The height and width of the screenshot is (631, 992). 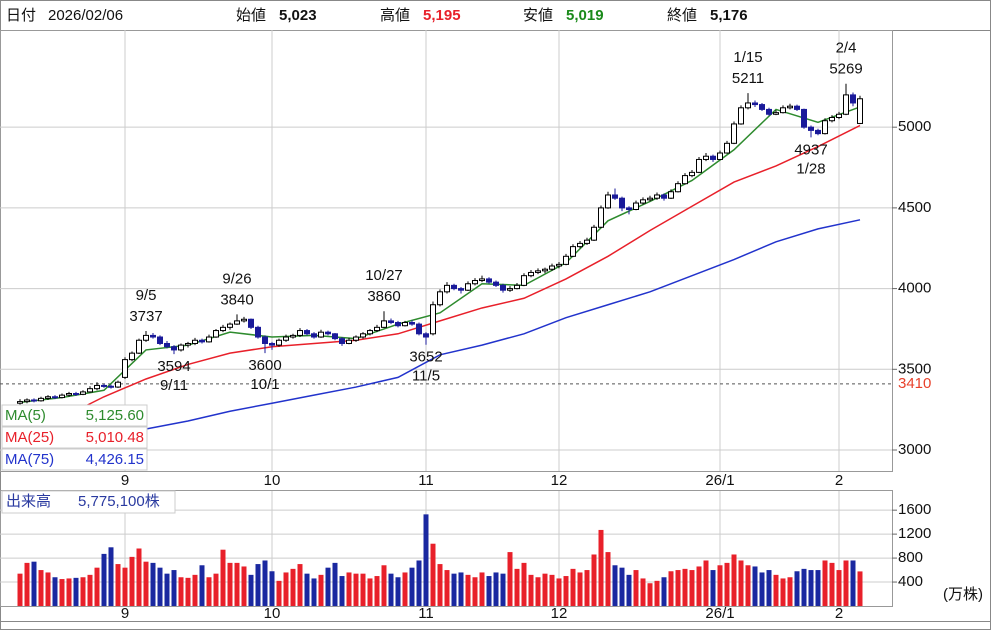 I want to click on field-label: 安値, so click(x=538, y=15).